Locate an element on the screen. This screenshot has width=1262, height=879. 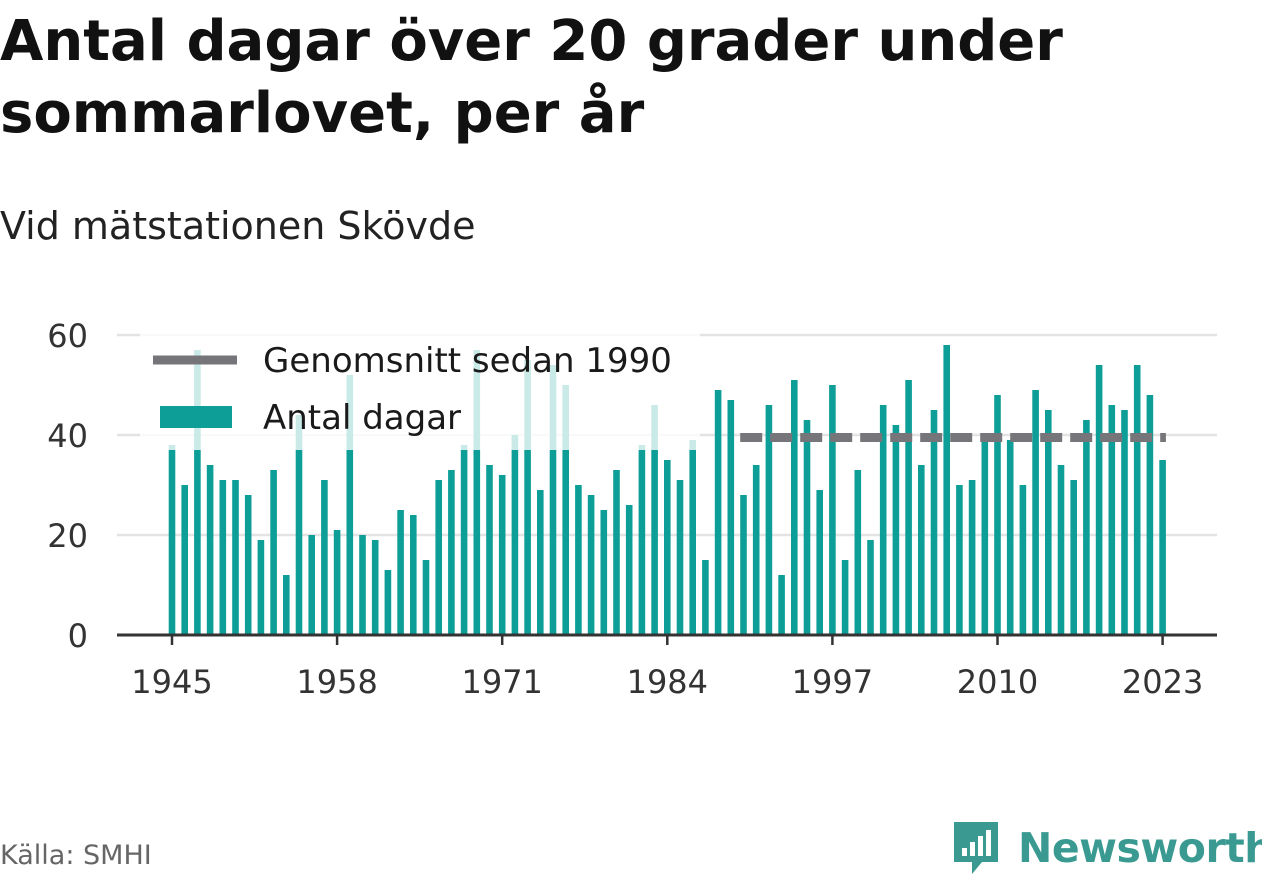
x-tick-label: 2023 is located at coordinates (1162, 682).